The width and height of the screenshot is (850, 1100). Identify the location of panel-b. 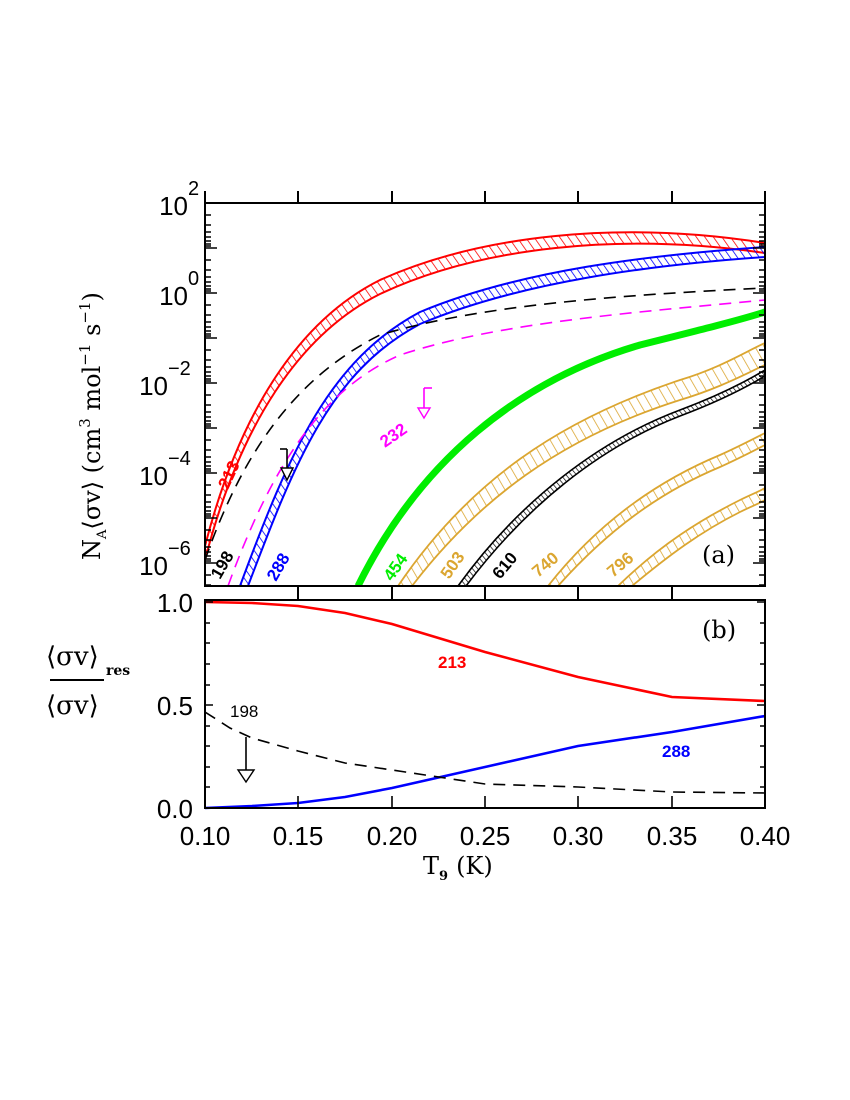
(485, 705).